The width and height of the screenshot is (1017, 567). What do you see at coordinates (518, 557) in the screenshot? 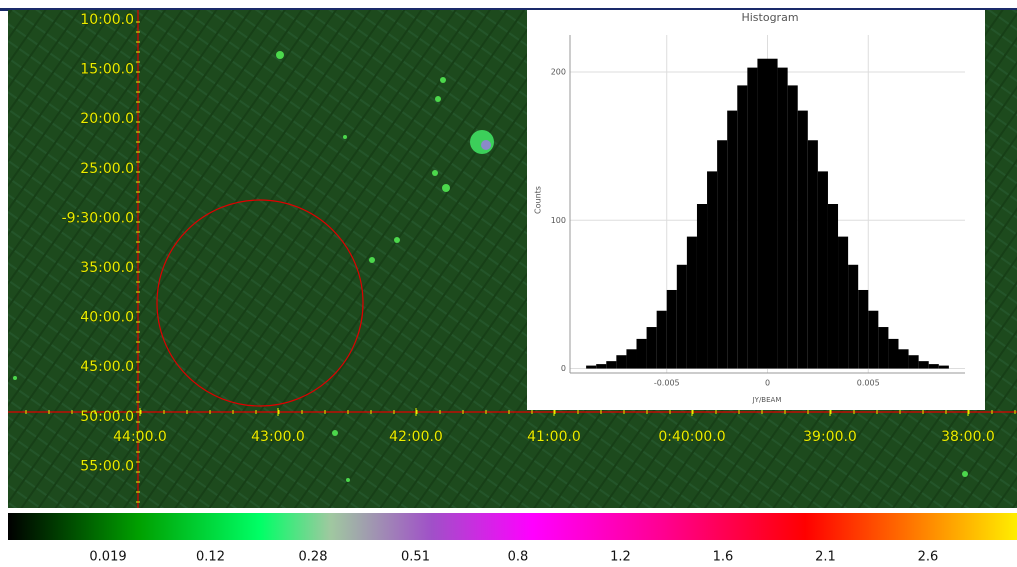
I see `colorbar-label: 0.8` at bounding box center [518, 557].